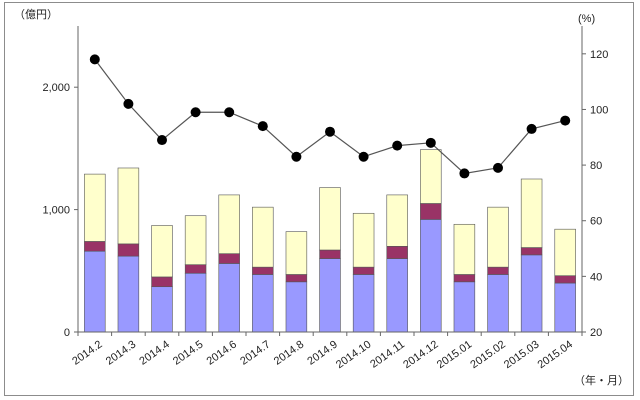  I want to click on x-tick-label: 2014.6, so click(222, 353).